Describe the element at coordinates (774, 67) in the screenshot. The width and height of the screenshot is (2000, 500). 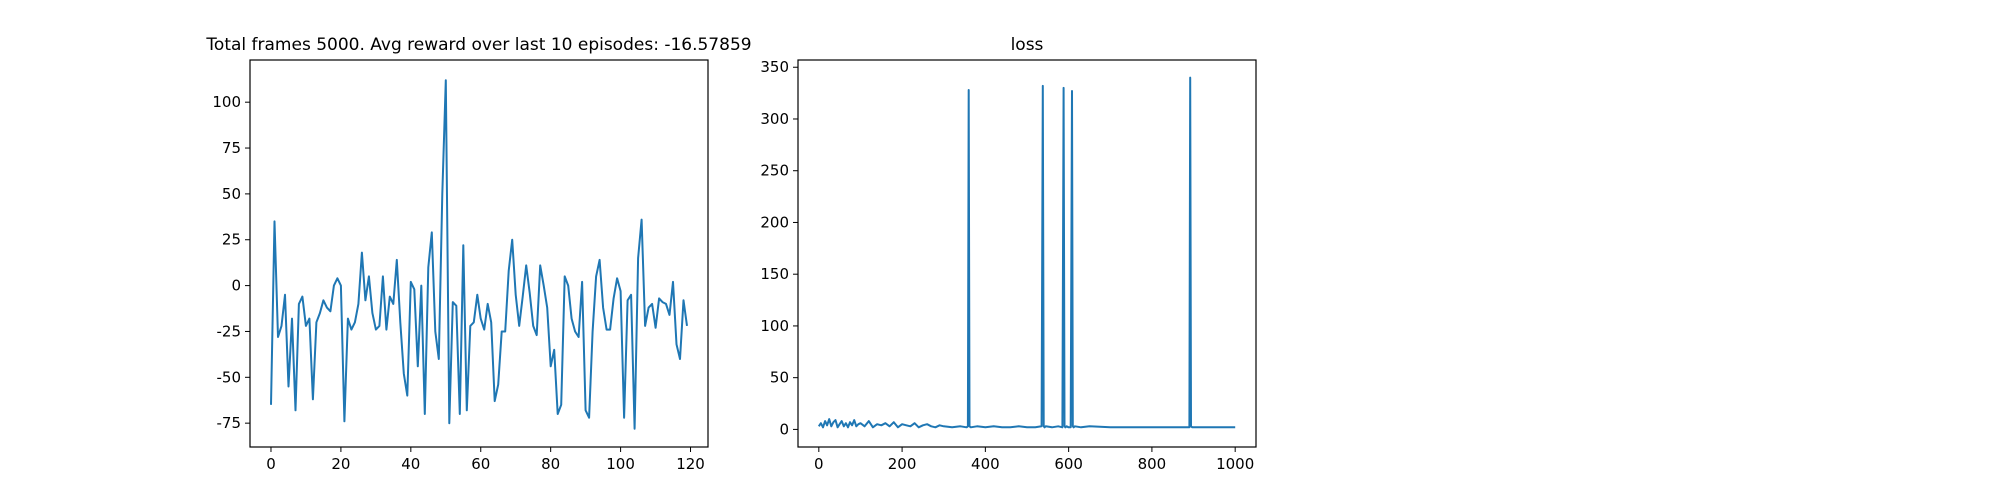
I see `y-tick-label: 350` at that location.